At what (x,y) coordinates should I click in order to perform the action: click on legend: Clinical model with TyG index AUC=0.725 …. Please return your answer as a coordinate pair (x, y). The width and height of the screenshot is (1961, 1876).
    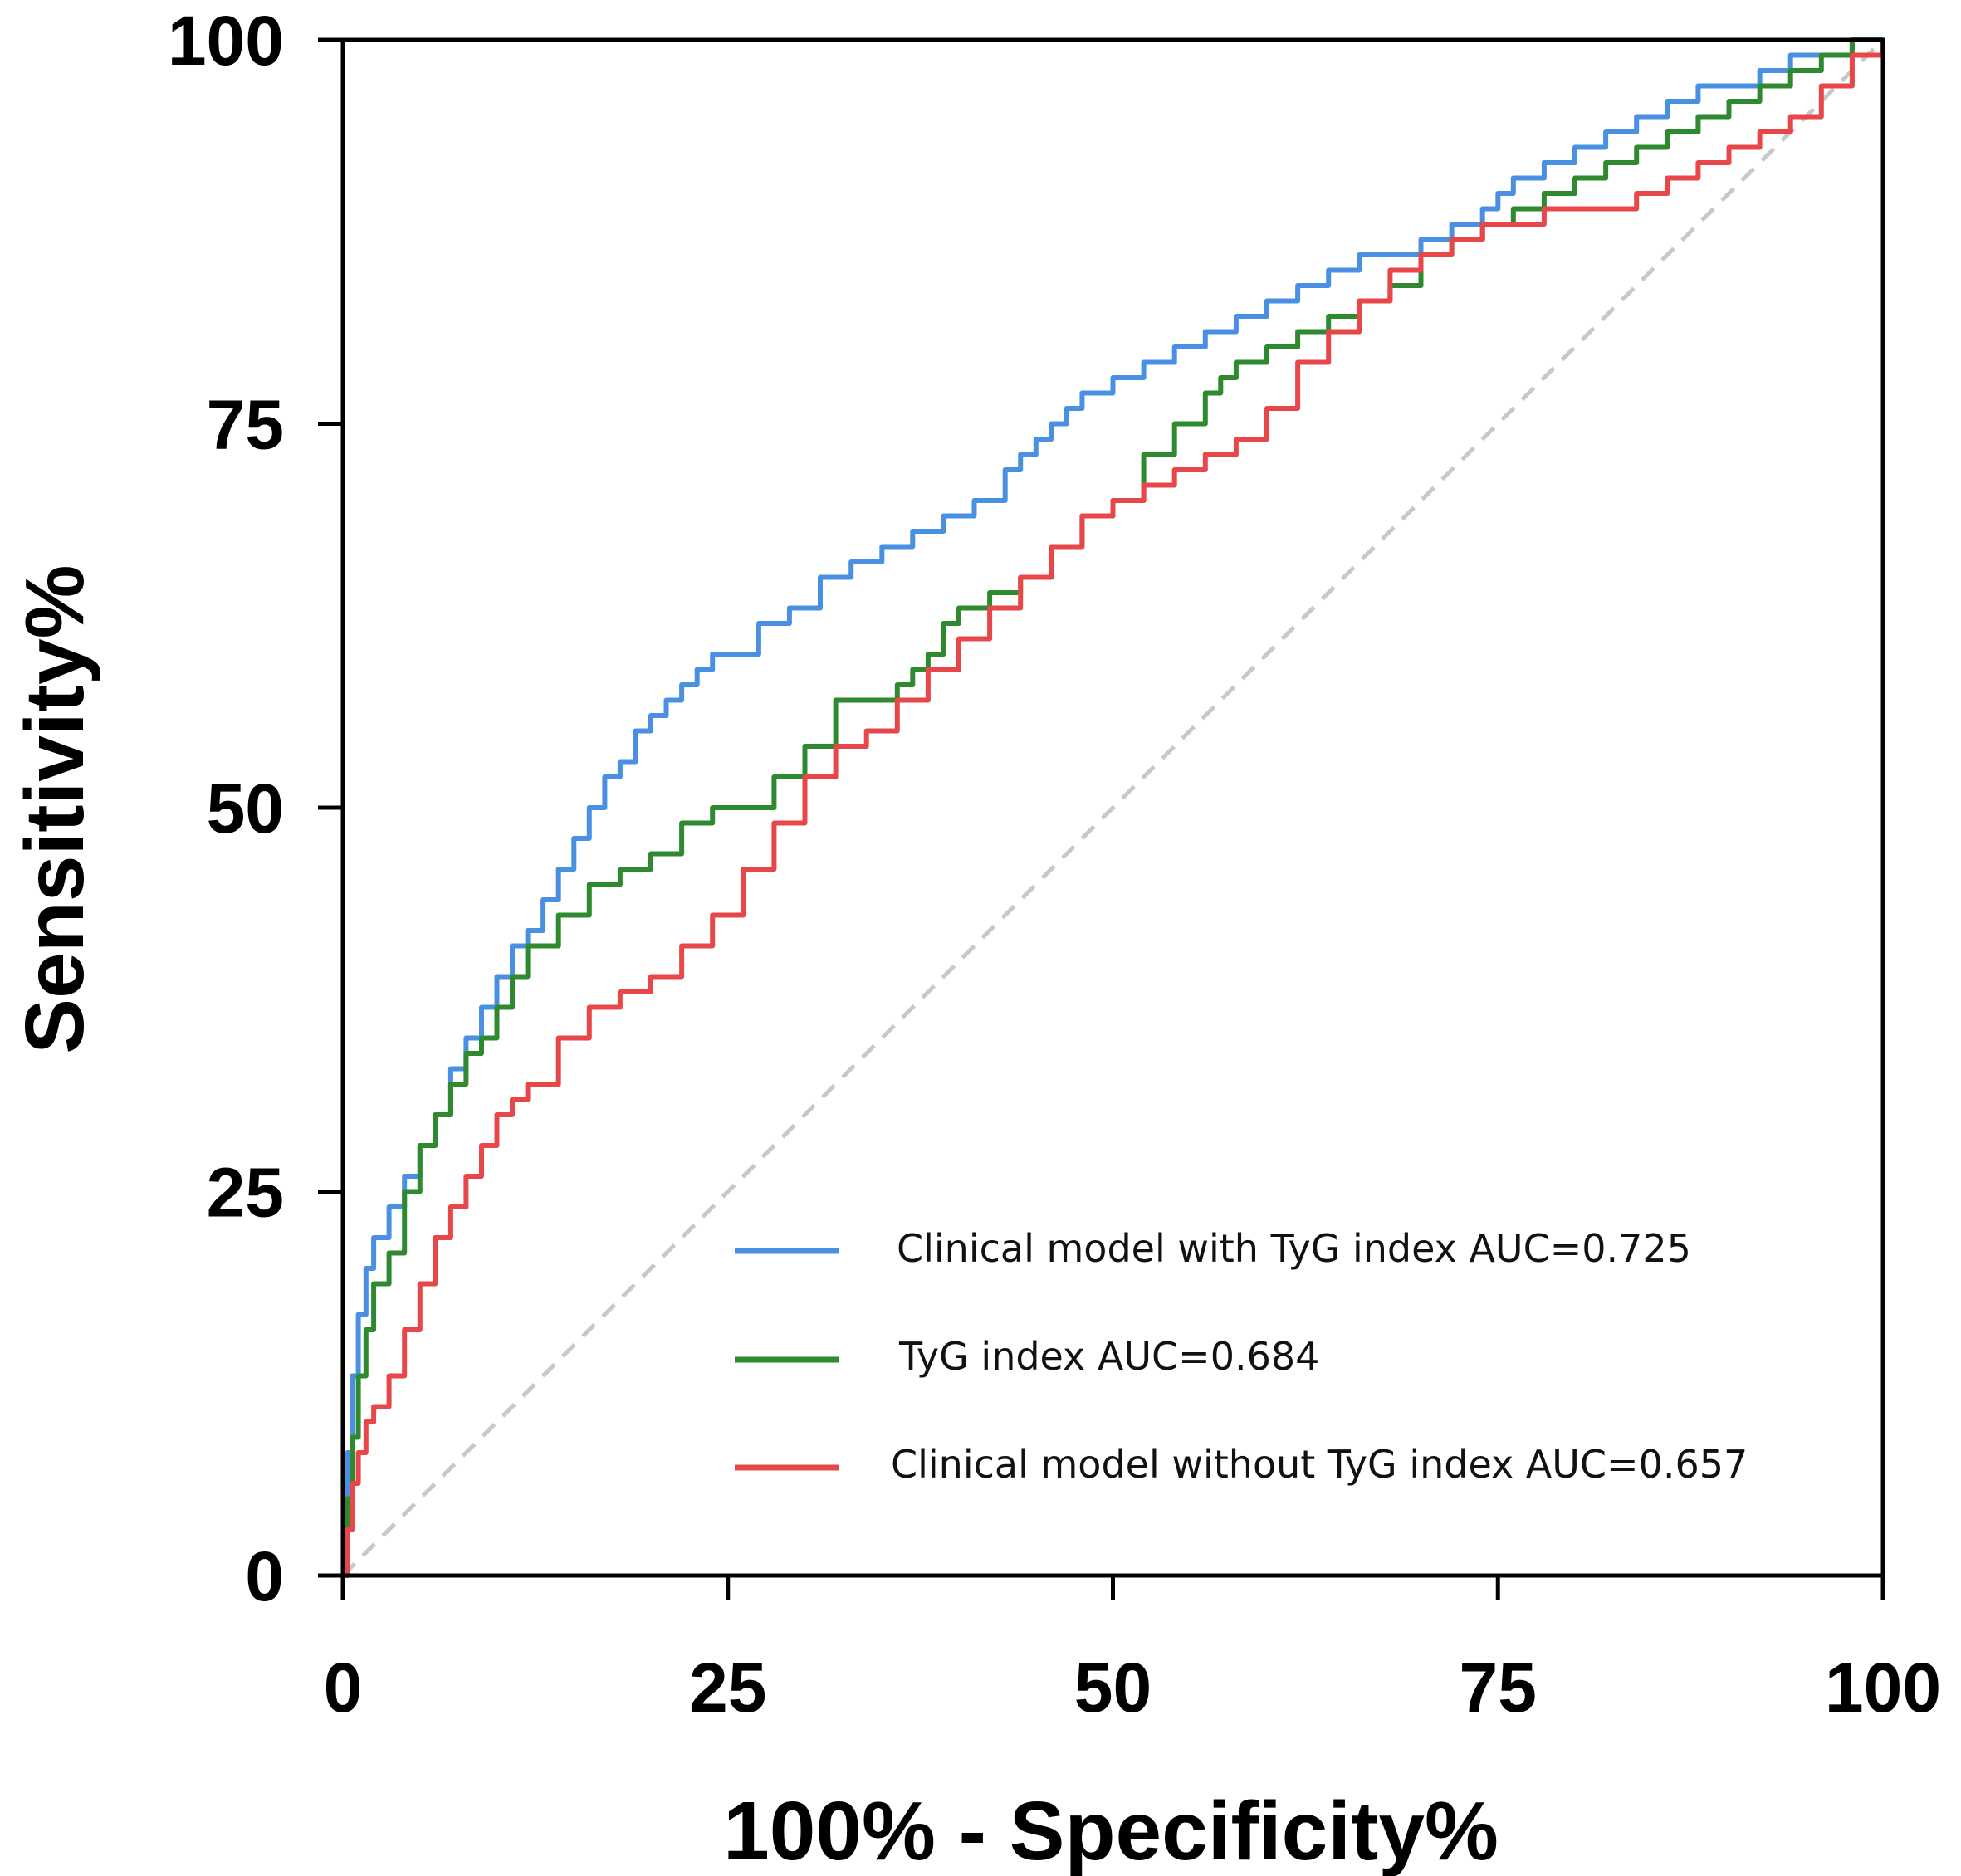
    Looking at the image, I should click on (1241, 1357).